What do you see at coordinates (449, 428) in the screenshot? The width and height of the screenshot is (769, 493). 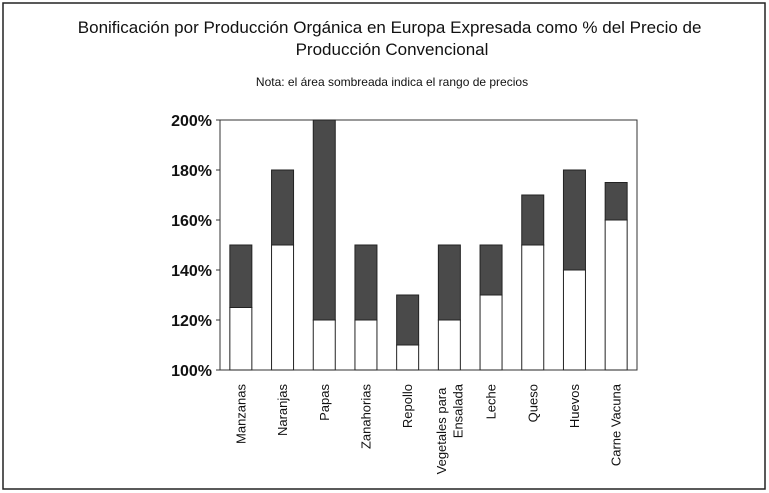 I see `x-tick-label: Vegetales para Ensalada` at bounding box center [449, 428].